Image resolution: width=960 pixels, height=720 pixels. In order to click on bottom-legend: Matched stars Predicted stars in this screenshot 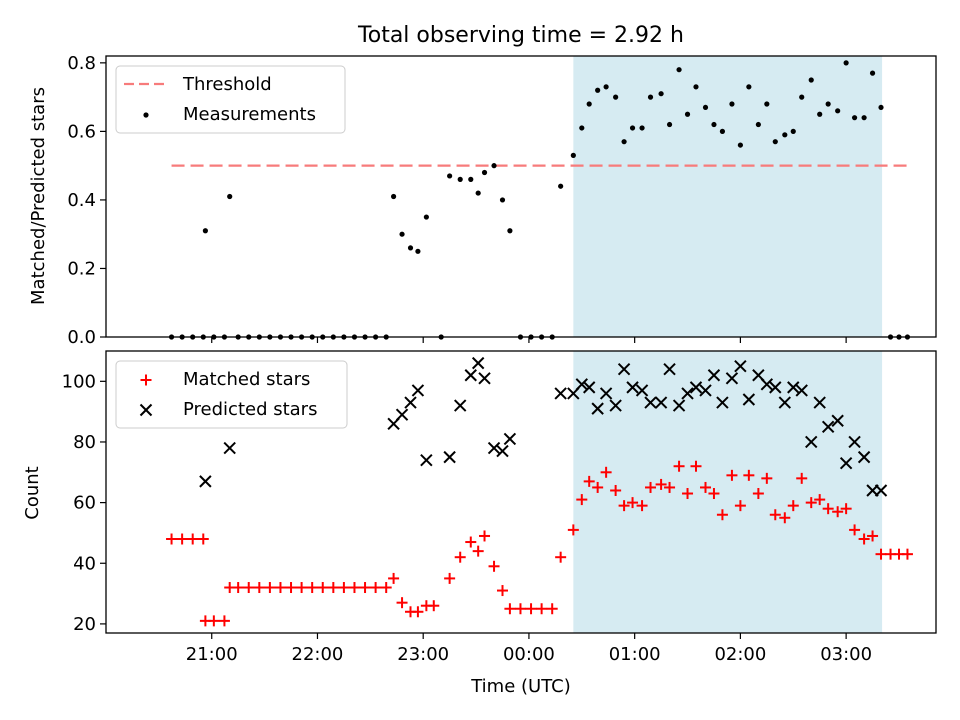, I will do `click(231, 394)`.